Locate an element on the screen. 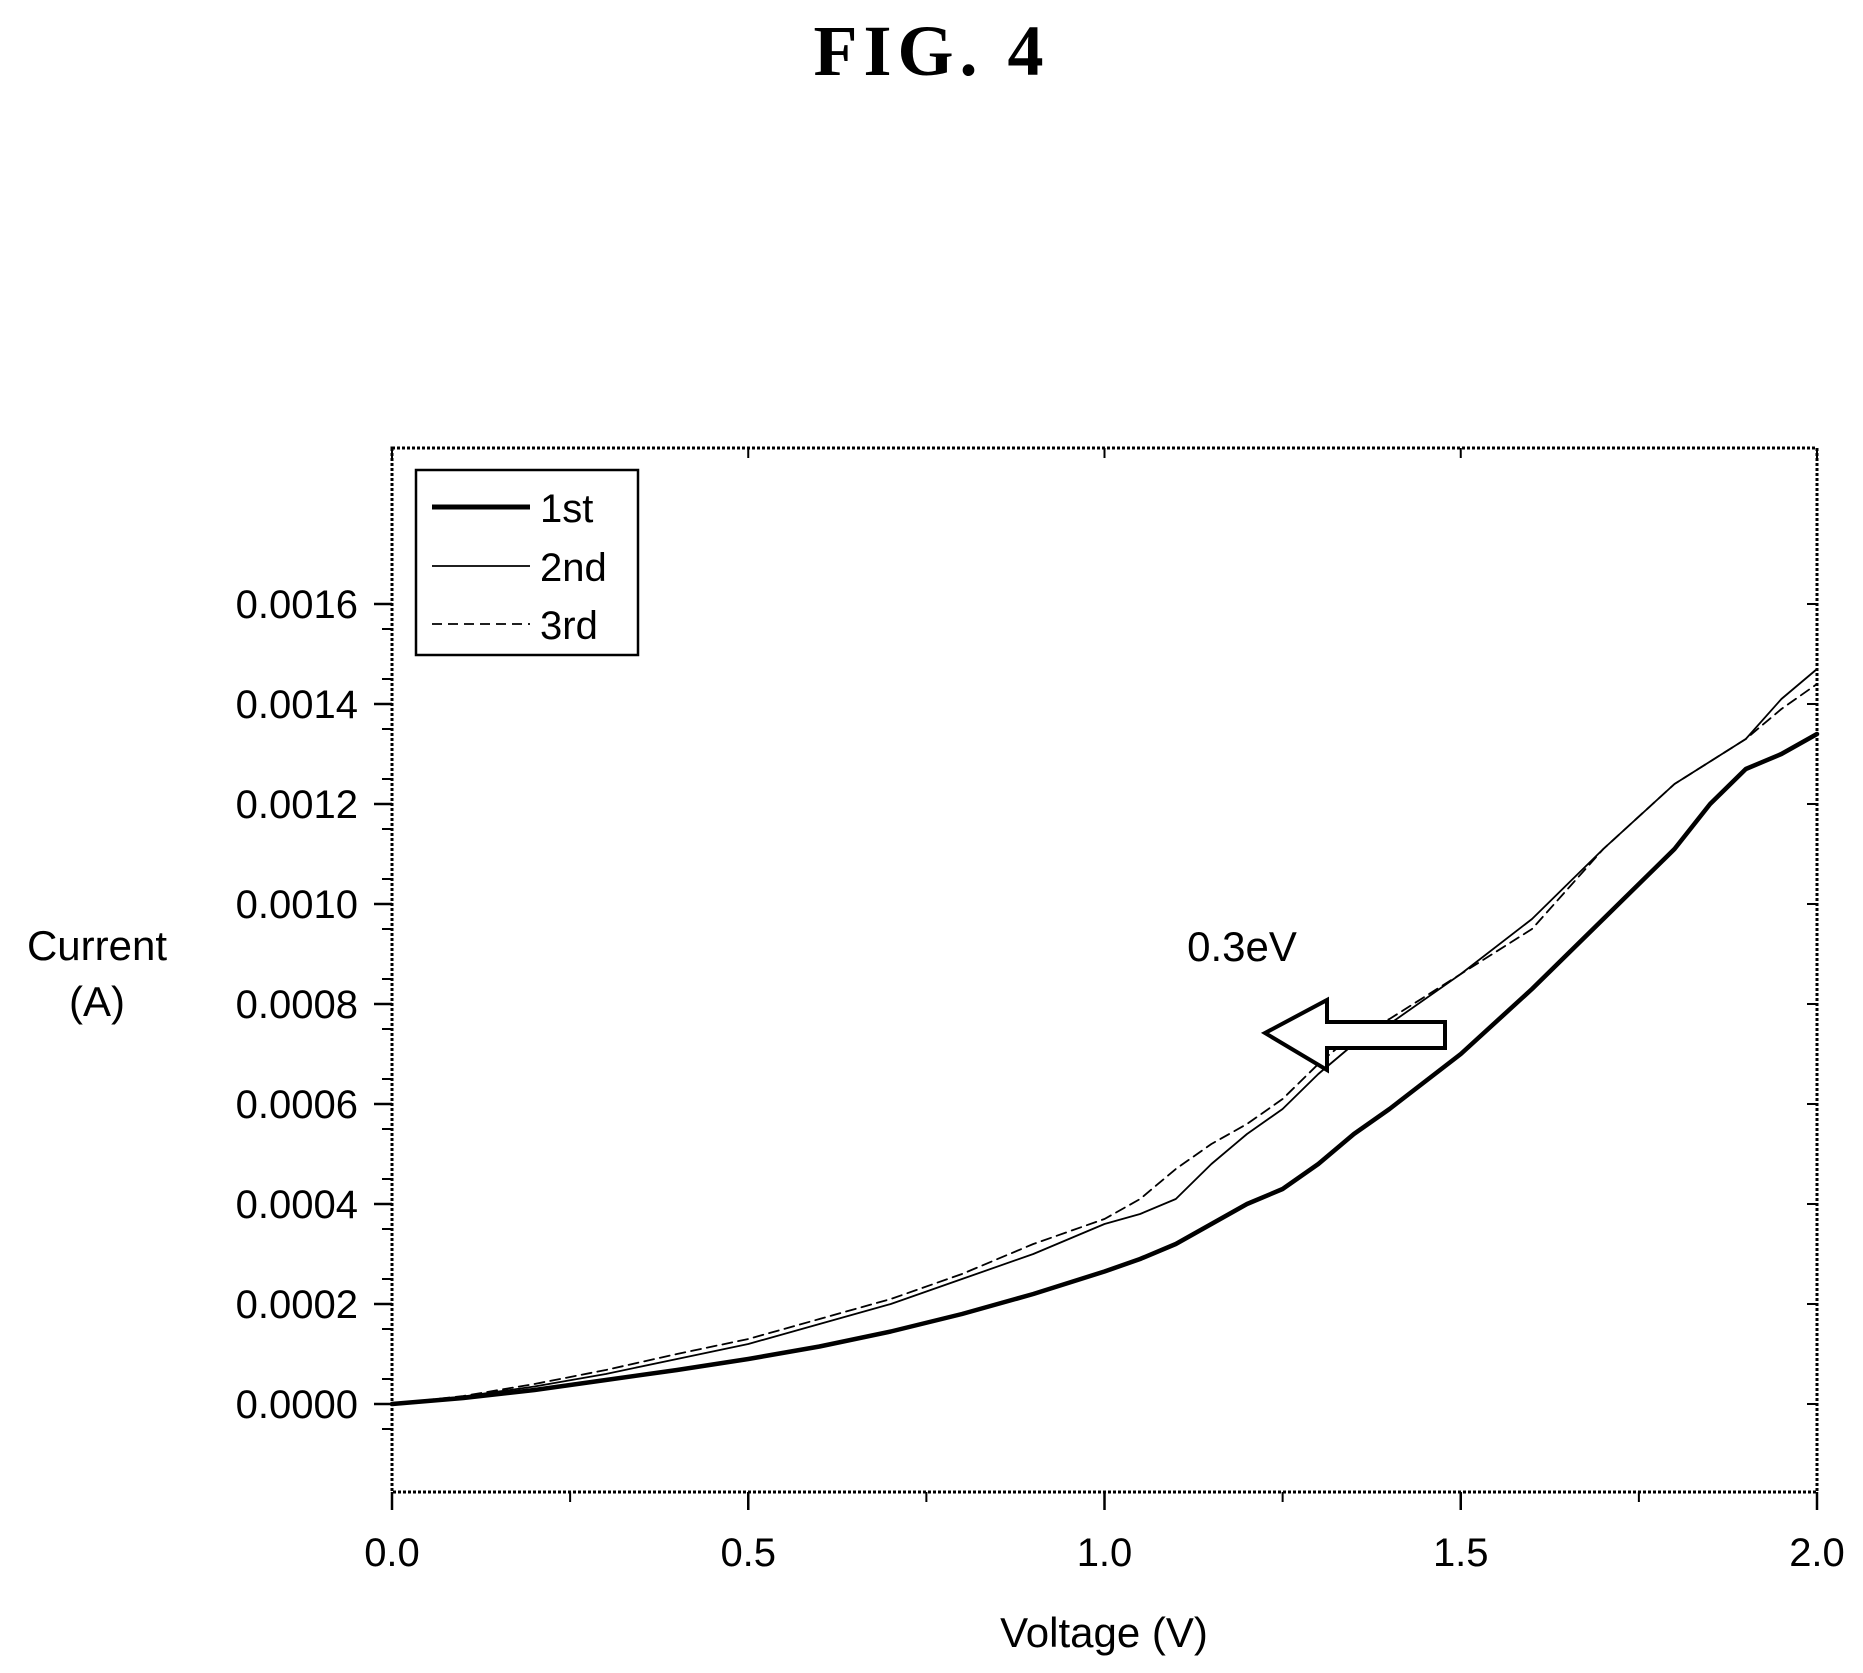 The width and height of the screenshot is (1863, 1673). y-tick-label: 0.0014 is located at coordinates (297, 705).